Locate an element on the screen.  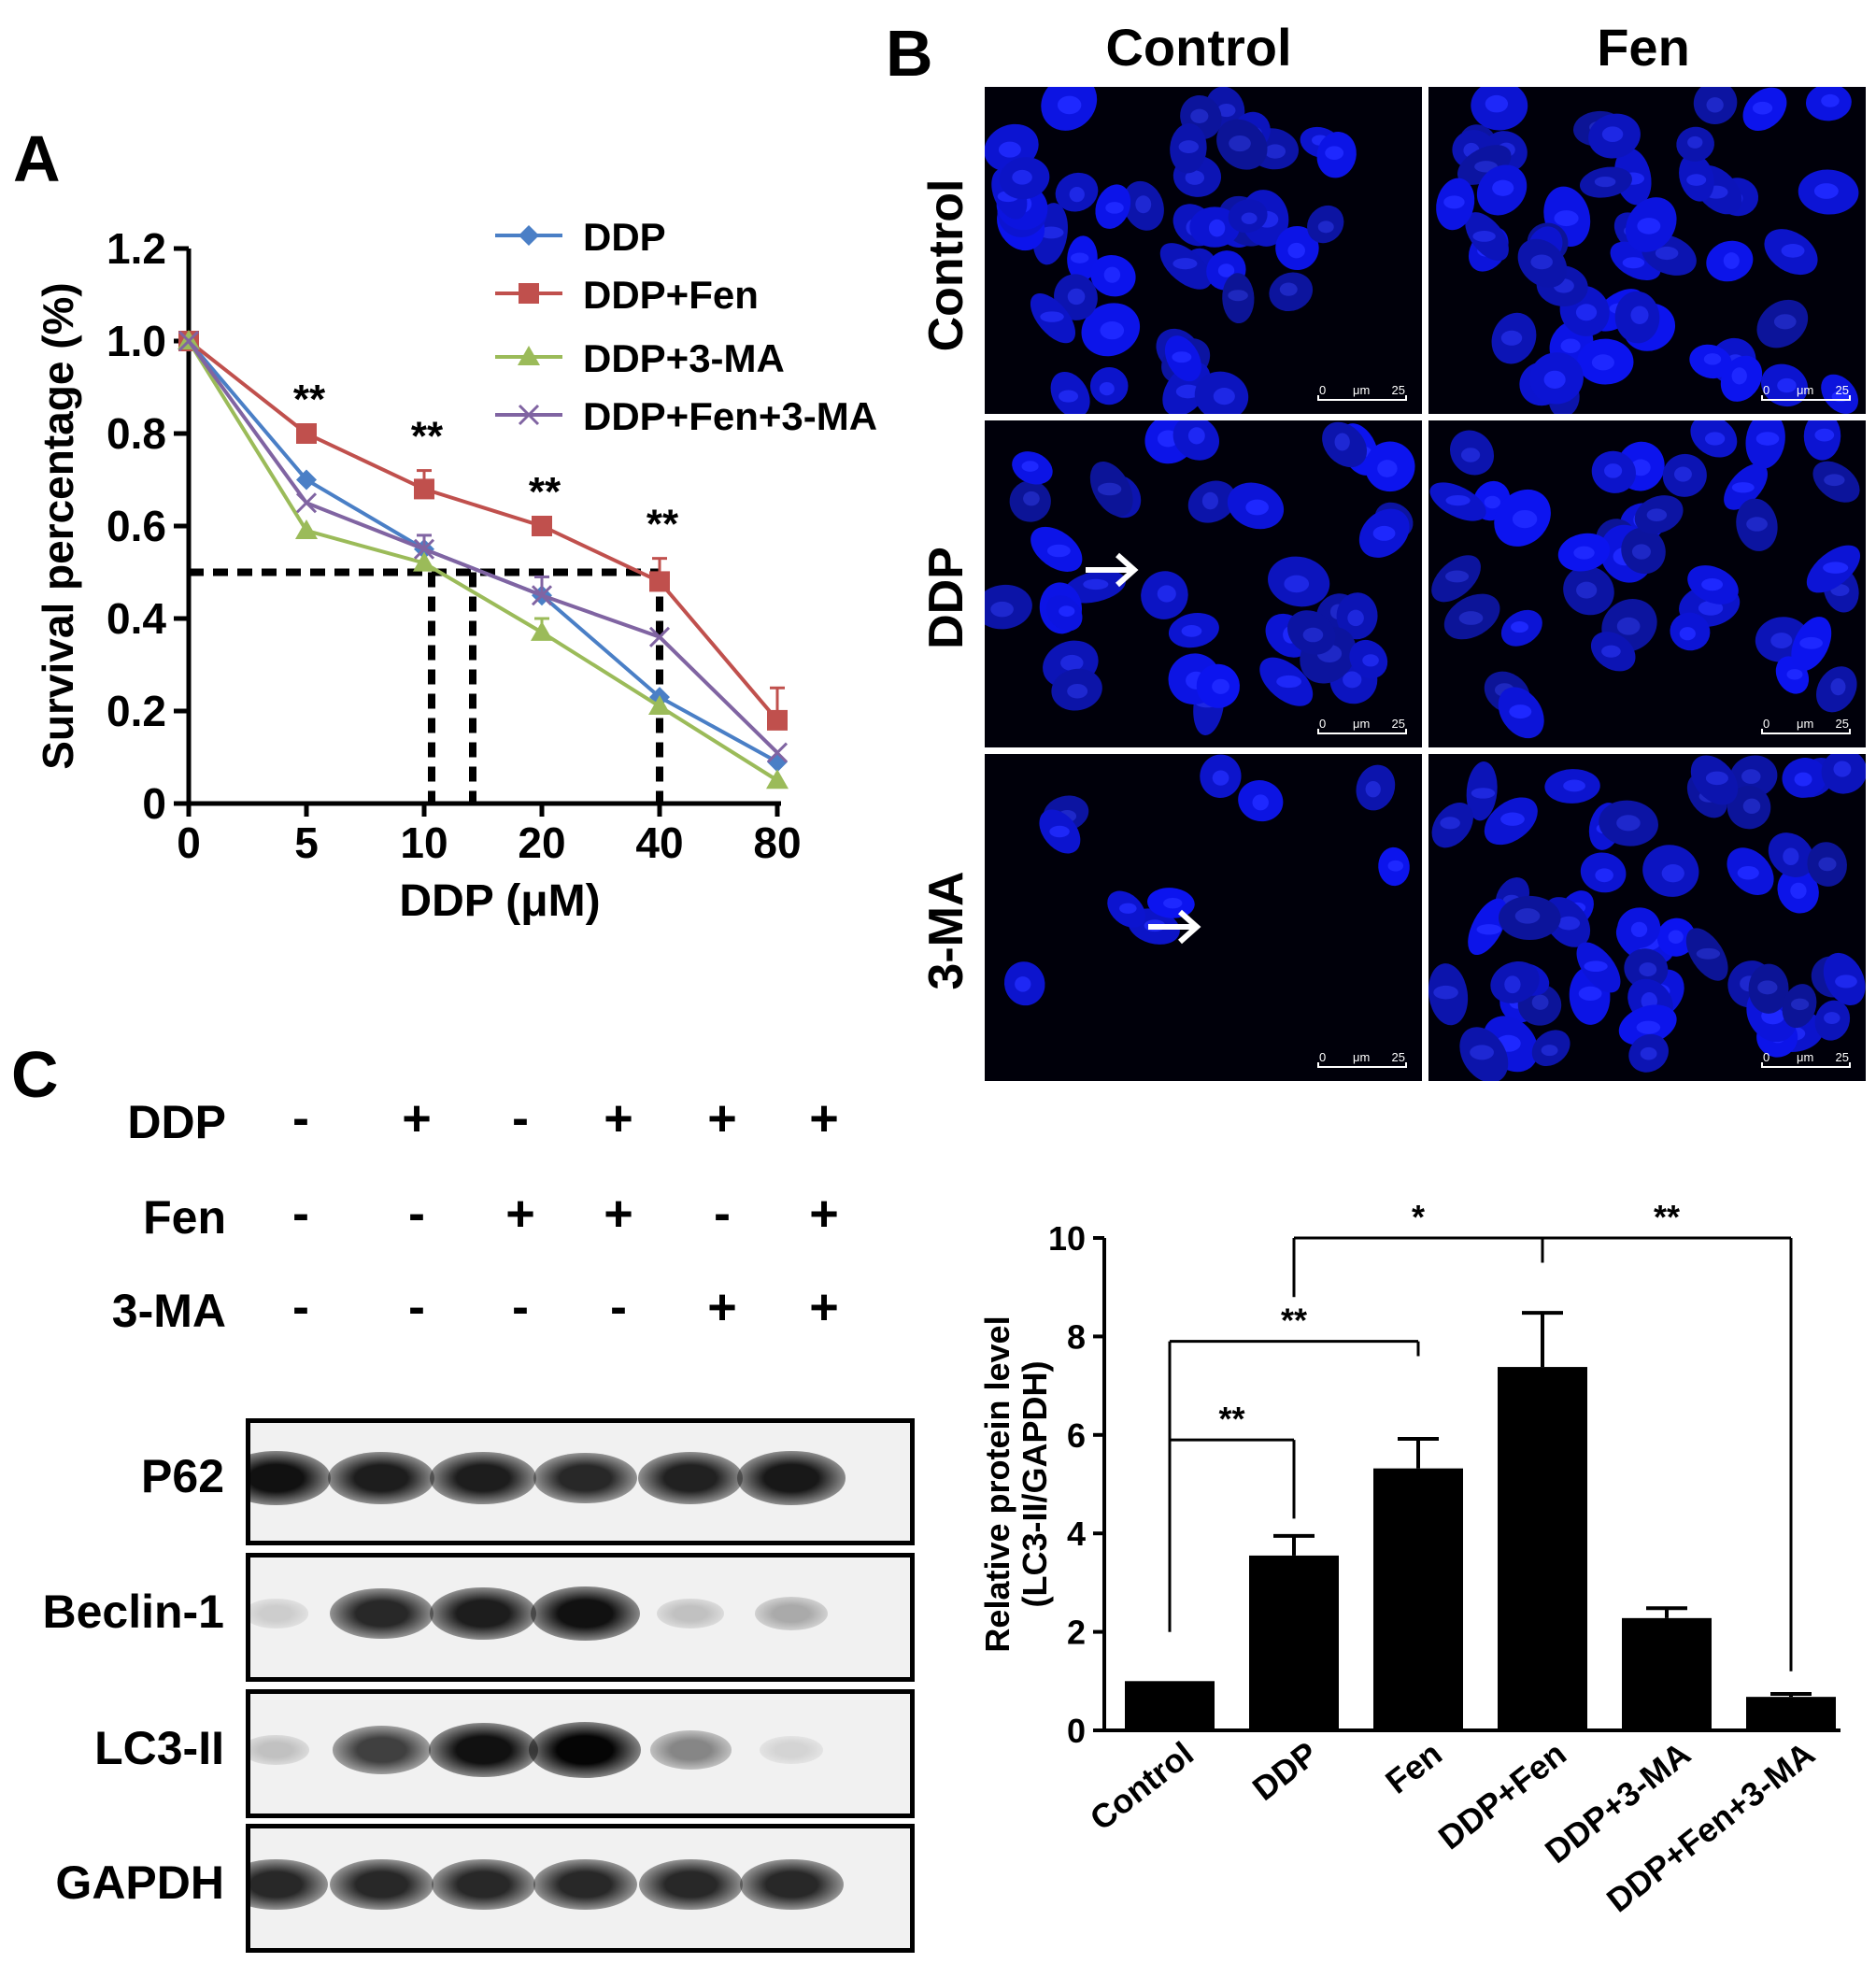
x-axis-label: DDP (μM) is located at coordinates (499, 901).